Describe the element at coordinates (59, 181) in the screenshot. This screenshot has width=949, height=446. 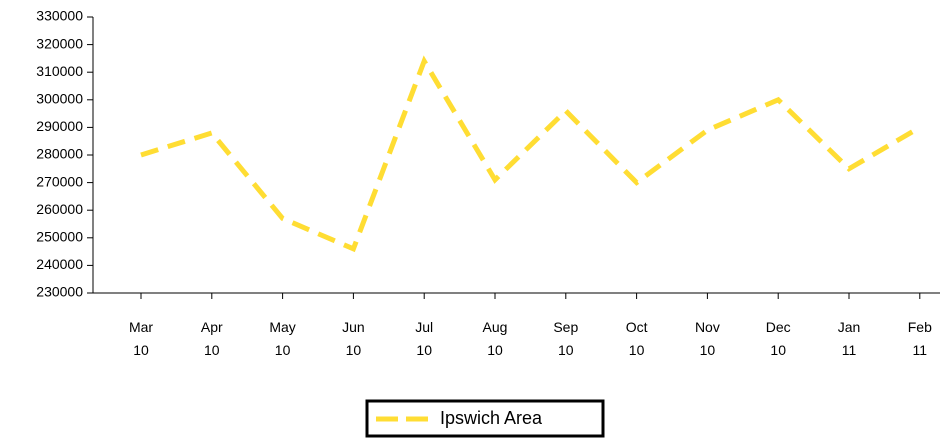
I see `y-tick-label: 270000` at that location.